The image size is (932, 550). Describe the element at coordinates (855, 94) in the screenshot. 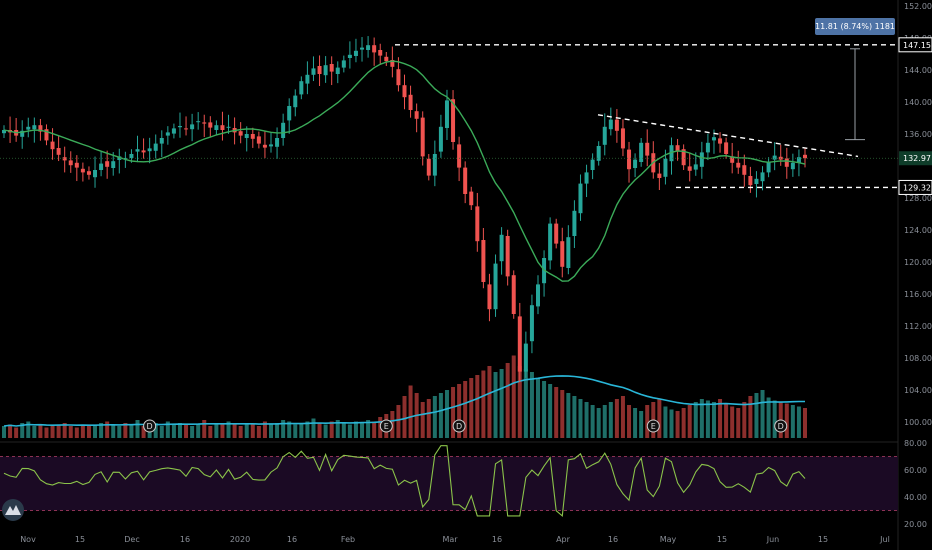

I see `measure-tool` at that location.